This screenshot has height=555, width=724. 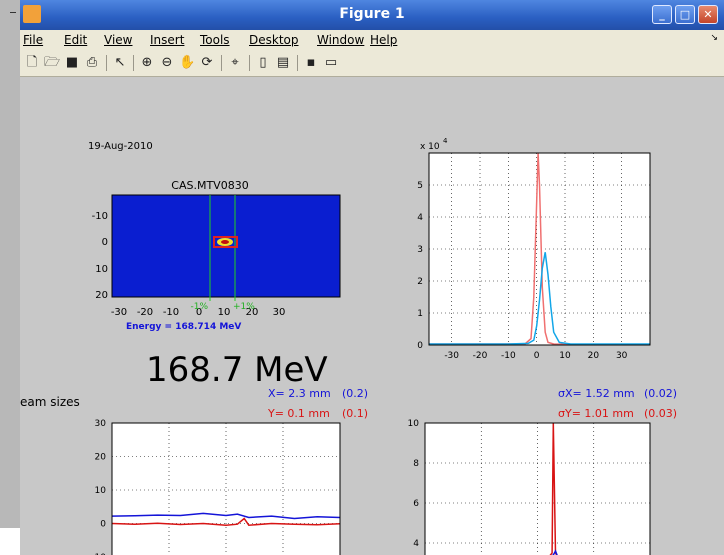 I want to click on strip-mark, so click(x=13, y=12).